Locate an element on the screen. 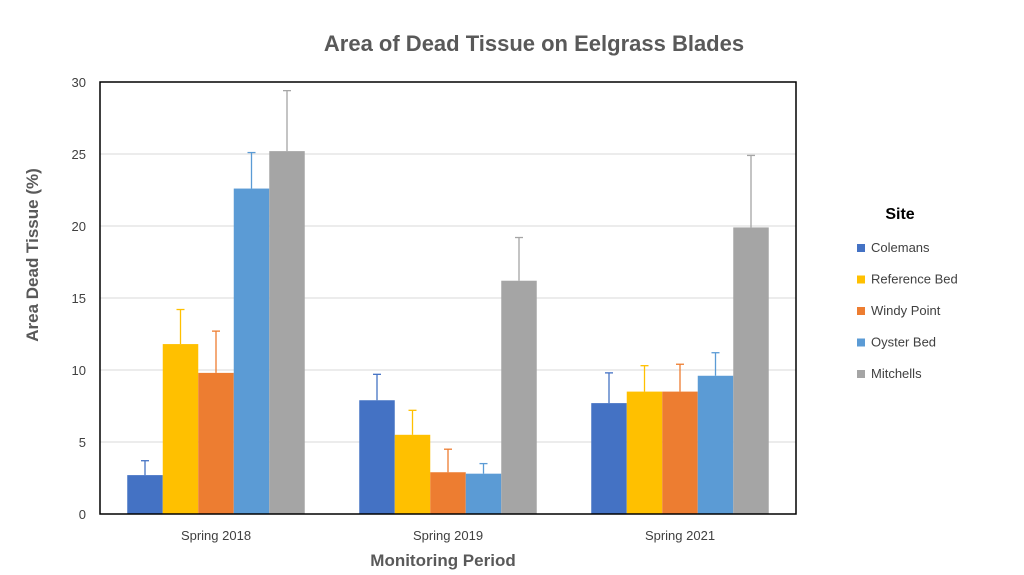 The image size is (1024, 575). x-tick-label: Spring 2019 is located at coordinates (448, 535).